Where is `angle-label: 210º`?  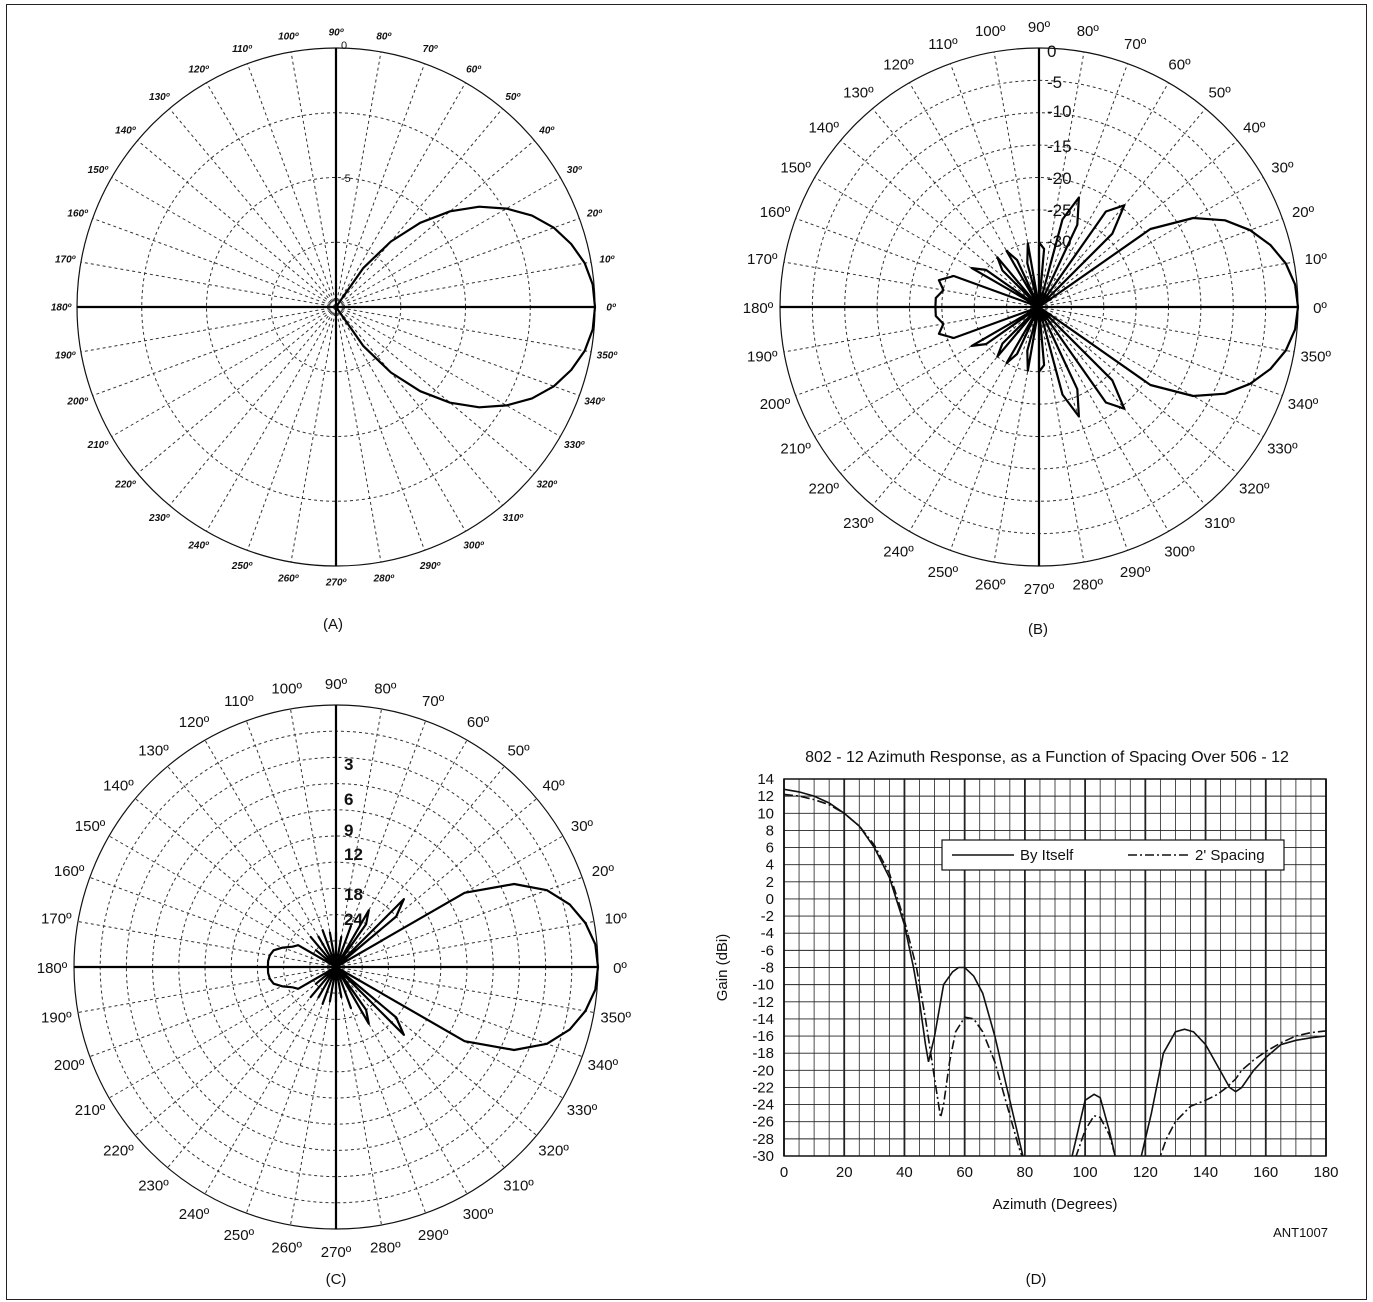 angle-label: 210º is located at coordinates (90, 1110).